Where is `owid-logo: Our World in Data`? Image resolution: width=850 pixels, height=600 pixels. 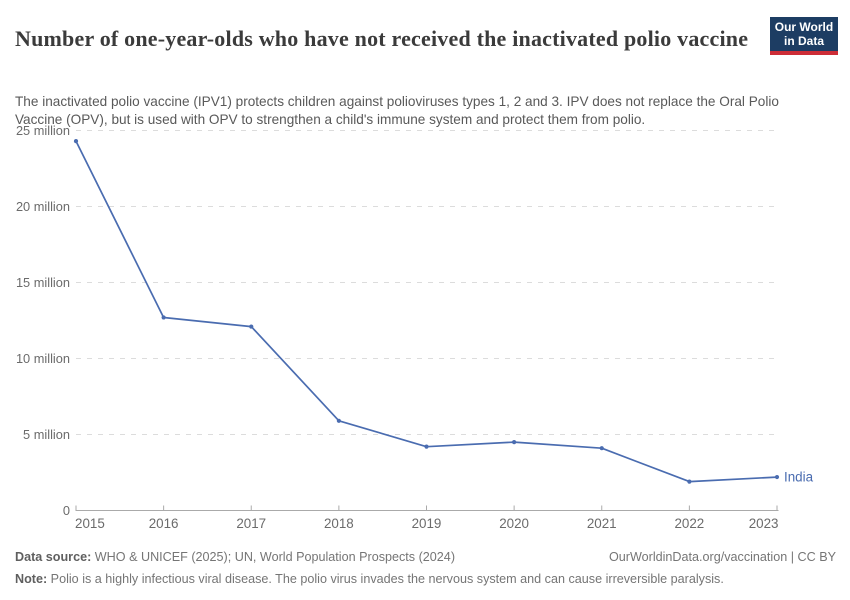
owid-logo: Our World in Data is located at coordinates (804, 36).